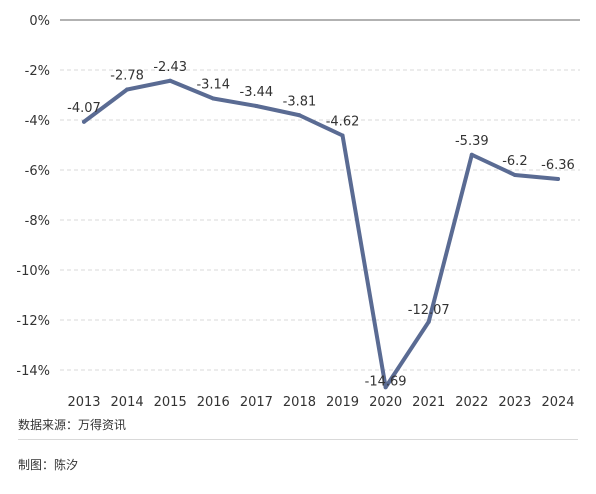  What do you see at coordinates (37, 221) in the screenshot?
I see `y-tick-label: -8%` at bounding box center [37, 221].